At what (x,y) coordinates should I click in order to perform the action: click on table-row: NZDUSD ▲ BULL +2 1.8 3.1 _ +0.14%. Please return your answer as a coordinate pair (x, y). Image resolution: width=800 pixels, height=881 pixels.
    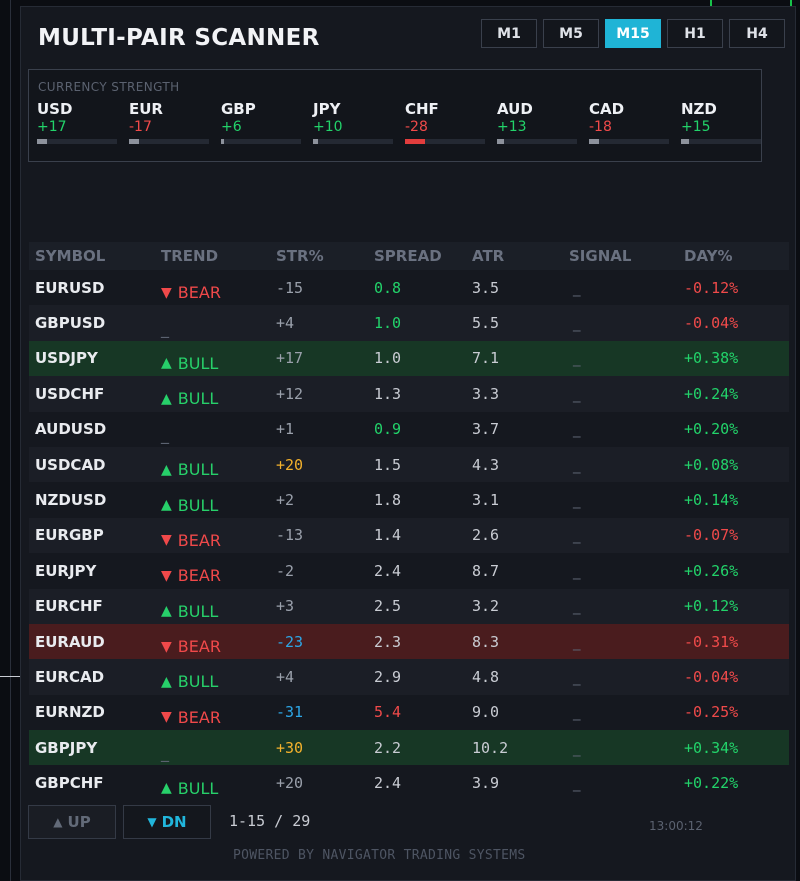
    Looking at the image, I should click on (409, 499).